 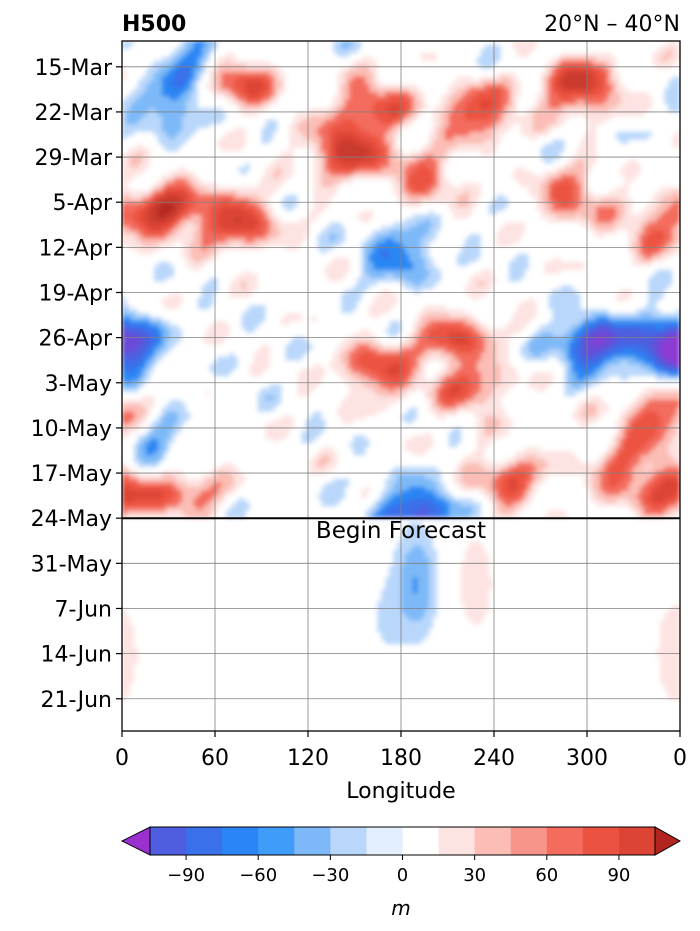 I want to click on y-tick-label: 31-May, so click(x=71, y=564).